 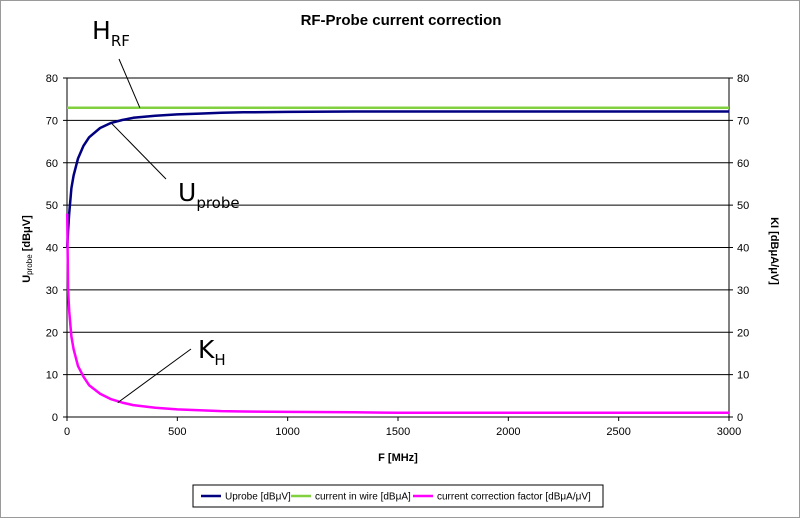 What do you see at coordinates (729, 432) in the screenshot?
I see `x-tick-label: 3000` at bounding box center [729, 432].